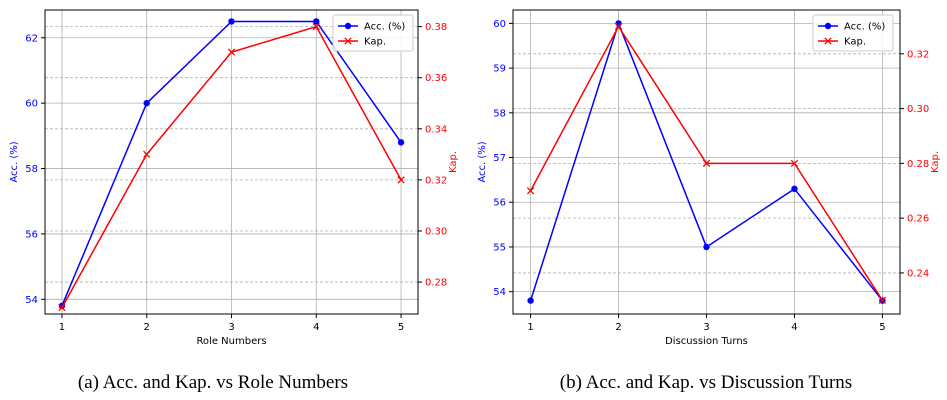 Image resolution: width=947 pixels, height=400 pixels. What do you see at coordinates (918, 273) in the screenshot?
I see `y2-tick-label: 0.24` at bounding box center [918, 273].